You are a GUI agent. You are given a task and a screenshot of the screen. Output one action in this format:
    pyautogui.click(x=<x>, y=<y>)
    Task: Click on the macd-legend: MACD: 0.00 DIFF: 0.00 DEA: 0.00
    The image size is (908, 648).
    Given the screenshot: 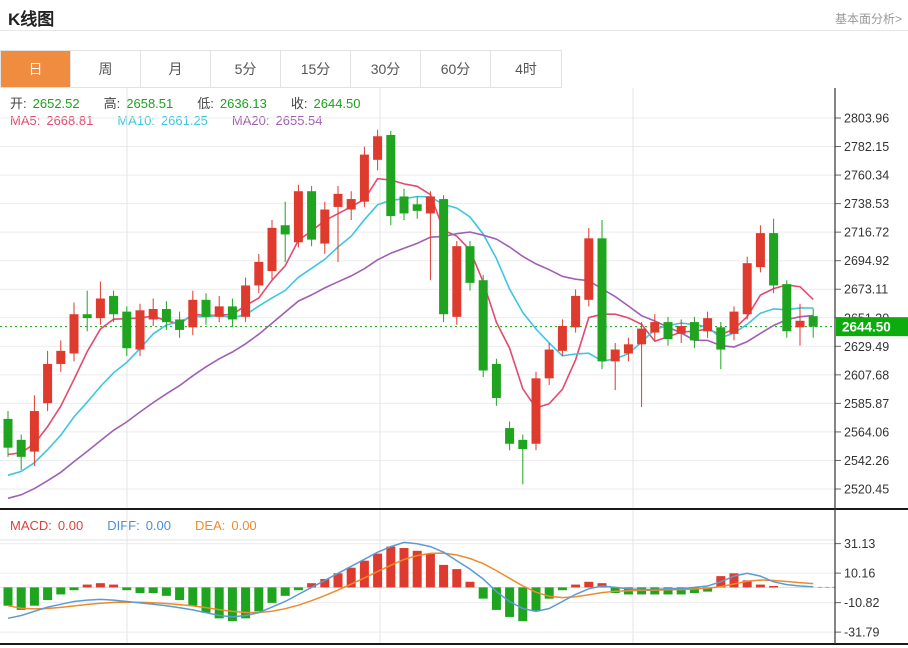 What is the action you would take?
    pyautogui.click(x=145, y=525)
    